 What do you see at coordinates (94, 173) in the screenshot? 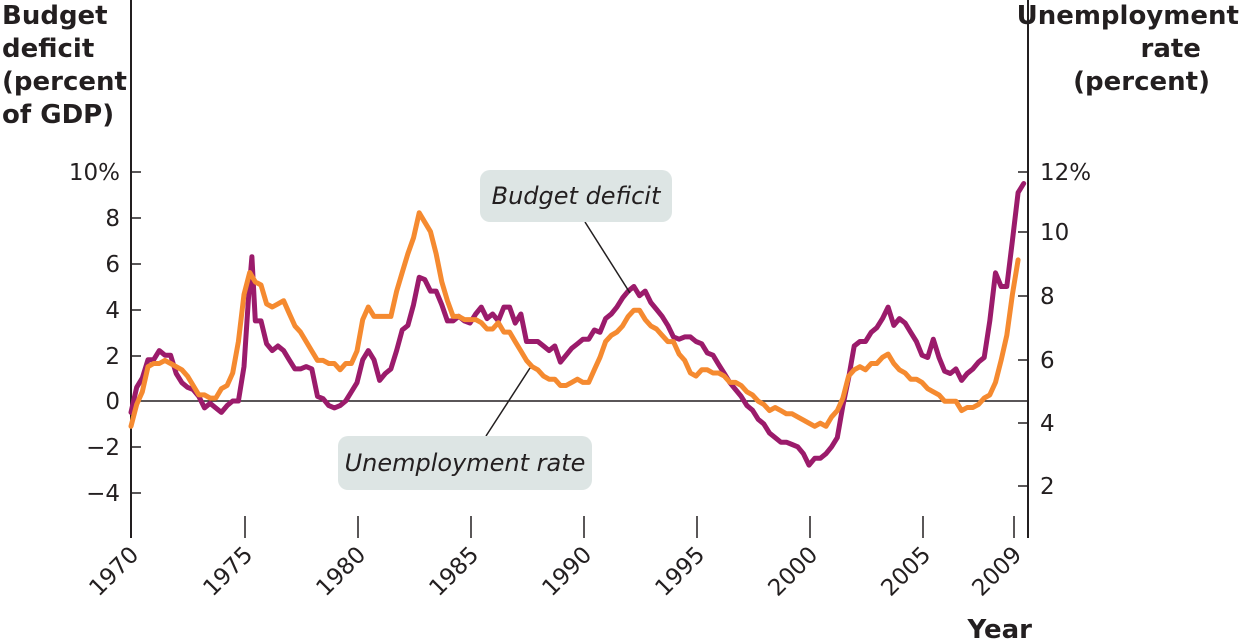
I see `left-tick-label: 10%` at bounding box center [94, 173].